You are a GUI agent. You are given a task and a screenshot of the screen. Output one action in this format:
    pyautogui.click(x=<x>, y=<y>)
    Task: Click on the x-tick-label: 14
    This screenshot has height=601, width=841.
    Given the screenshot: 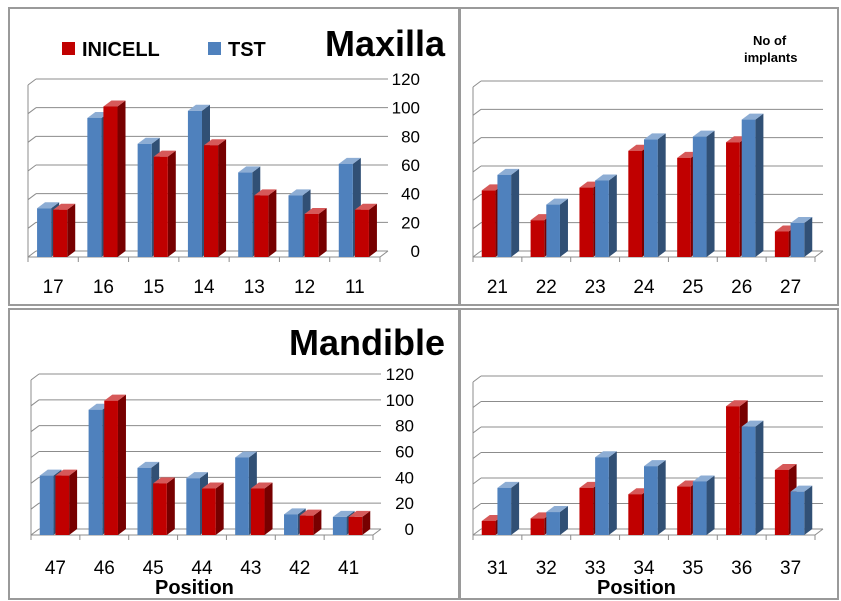 What is the action you would take?
    pyautogui.click(x=204, y=287)
    